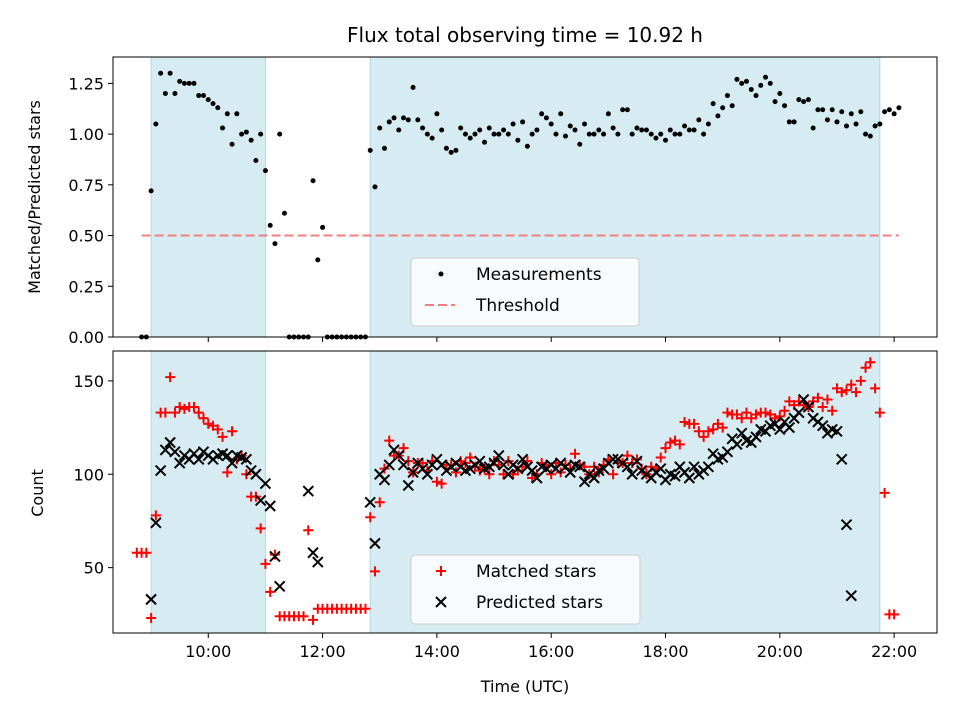  I want to click on top-chart-title: Flux total observing time = 10.92 h, so click(525, 35).